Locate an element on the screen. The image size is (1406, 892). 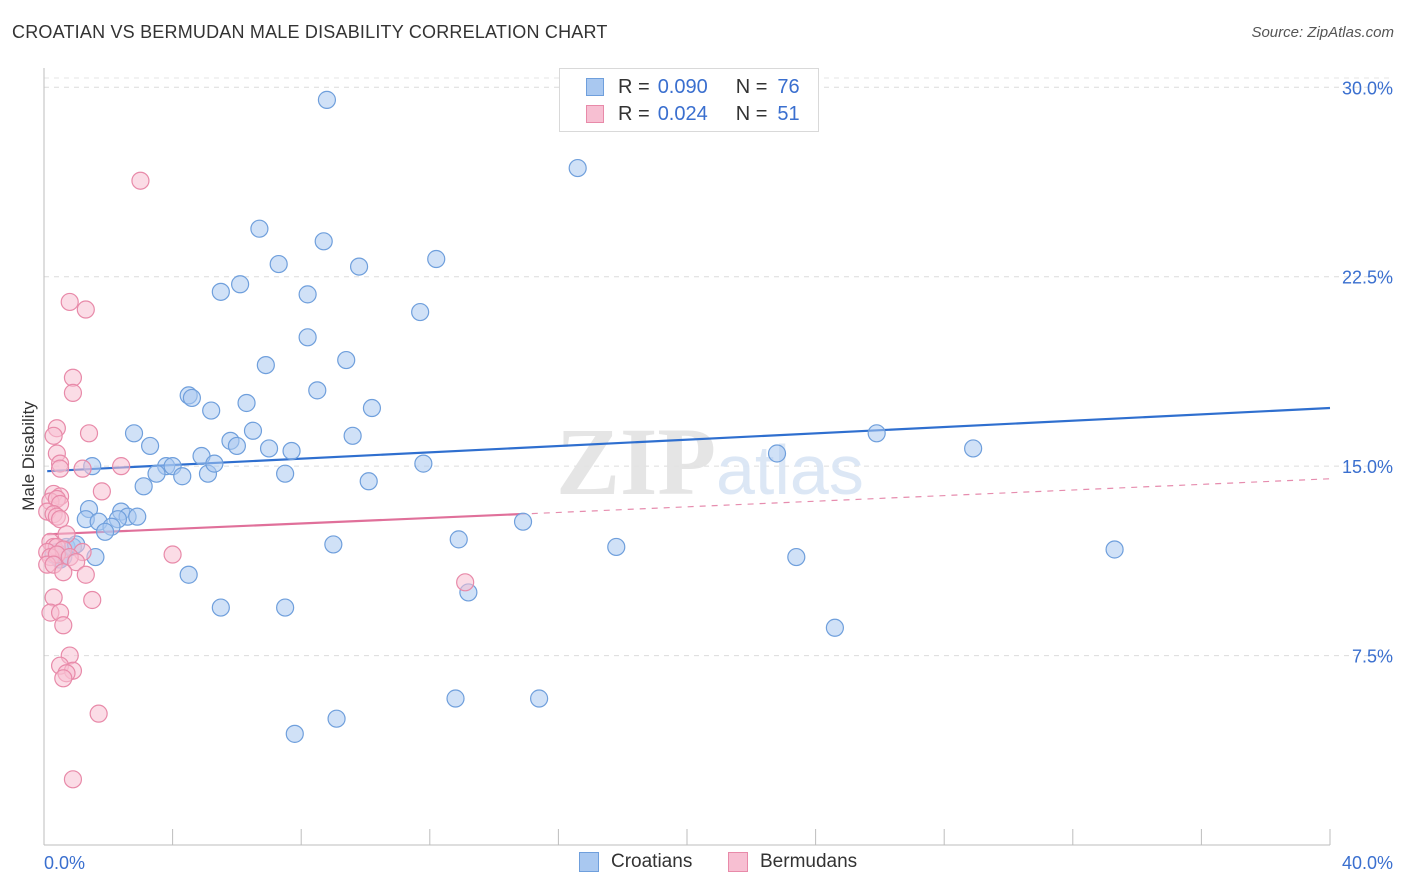
legend-item-croatians: Croatians is located at coordinates (635, 862).